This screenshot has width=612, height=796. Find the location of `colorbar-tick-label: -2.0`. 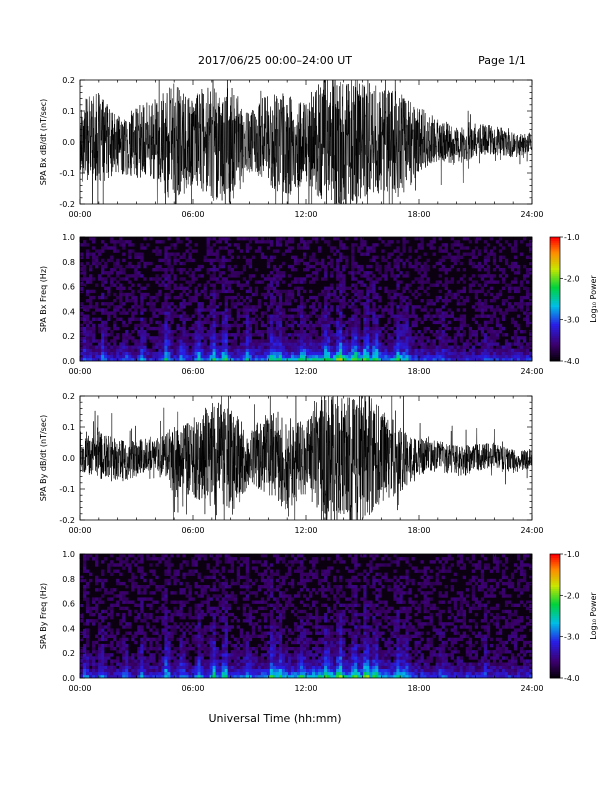

colorbar-tick-label: -2.0 is located at coordinates (572, 278).